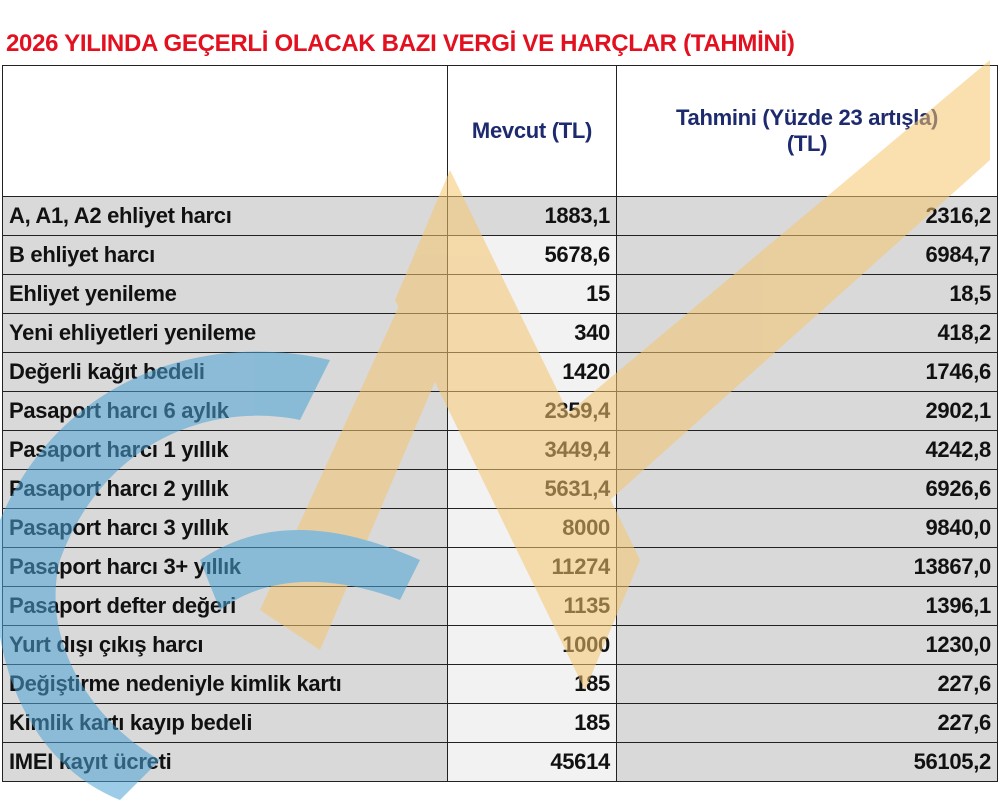  I want to click on row-estimate-value: 6984,7, so click(807, 255).